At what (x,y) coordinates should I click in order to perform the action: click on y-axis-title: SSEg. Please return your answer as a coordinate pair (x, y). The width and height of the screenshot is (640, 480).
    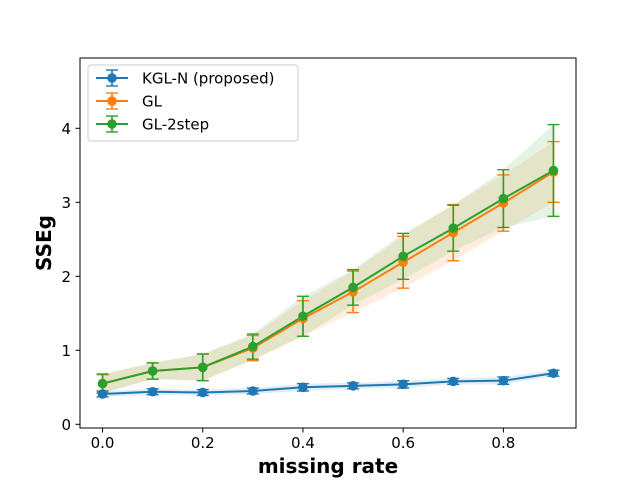
    Looking at the image, I should click on (44, 243).